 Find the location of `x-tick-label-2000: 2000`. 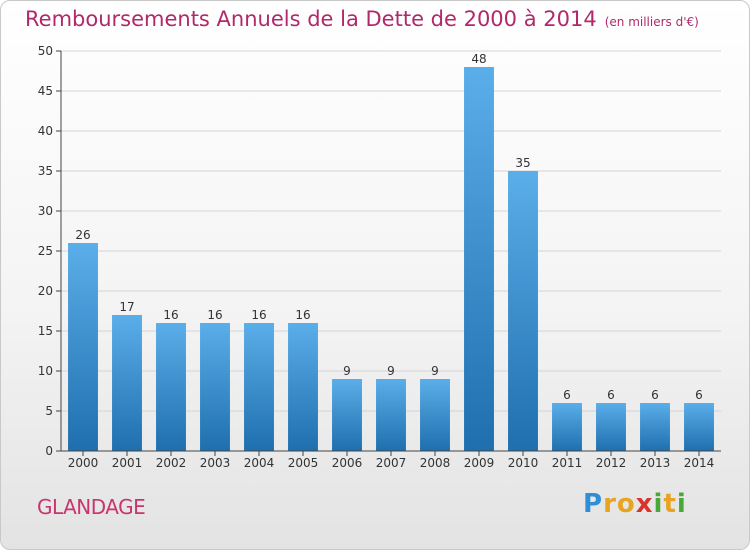

x-tick-label-2000: 2000 is located at coordinates (83, 463).